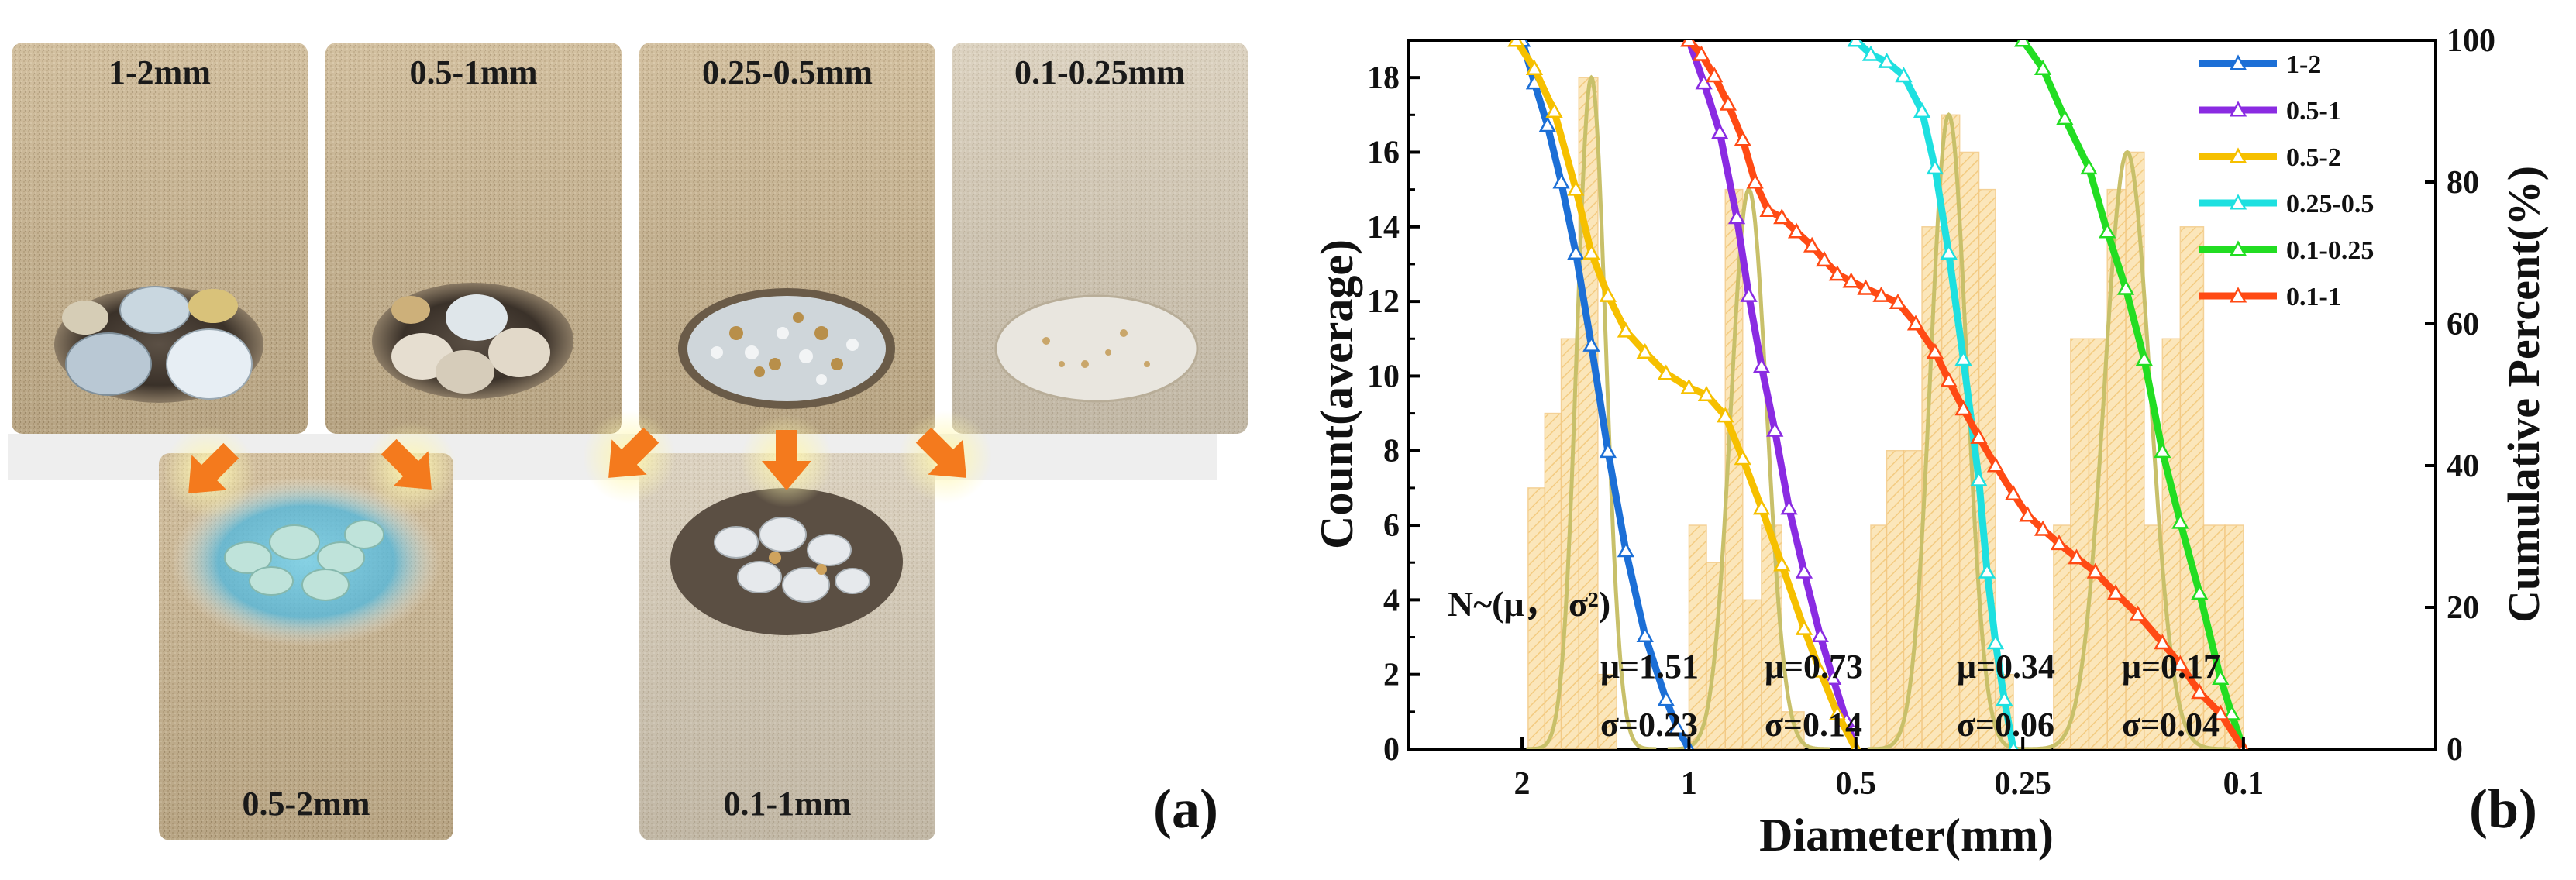  Describe the element at coordinates (2313, 157) in the screenshot. I see `legend-label: 0.5-2` at that location.